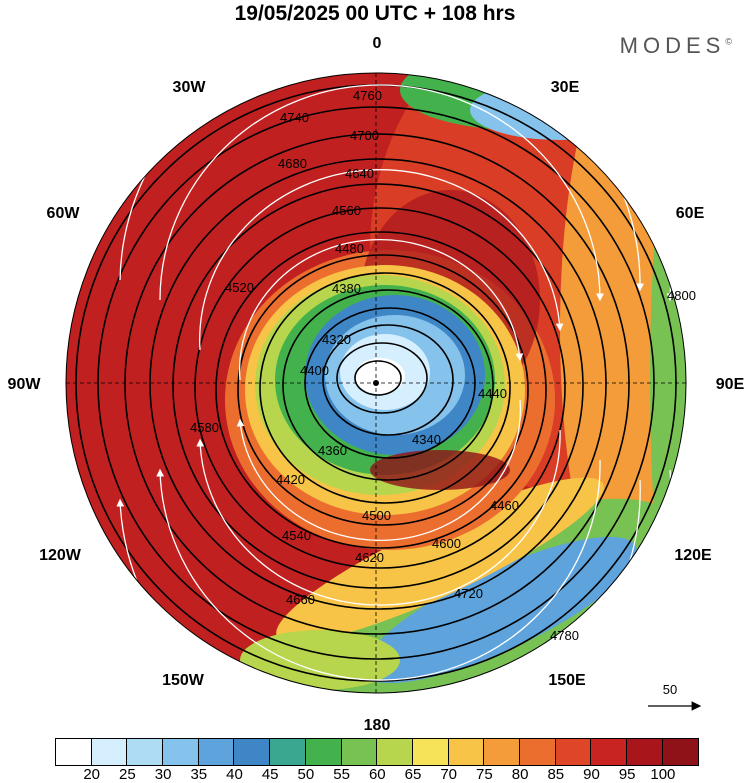  Describe the element at coordinates (663, 774) in the screenshot. I see `colorbar-tick-label: 100` at that location.